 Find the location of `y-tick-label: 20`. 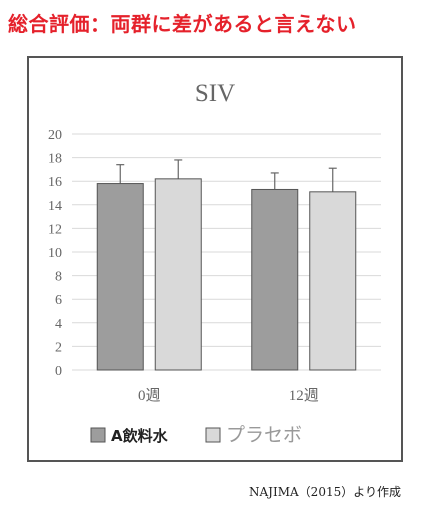

y-tick-label: 20 is located at coordinates (55, 135).